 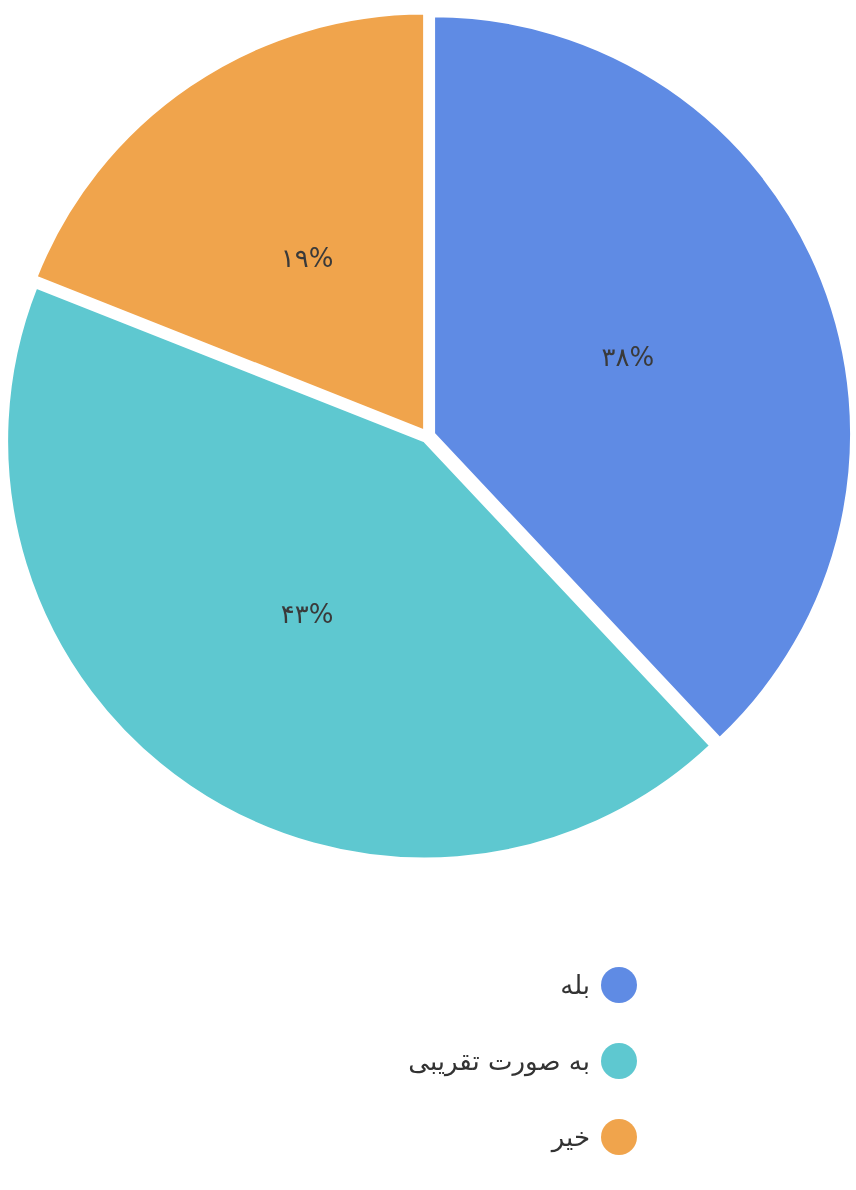 What do you see at coordinates (307, 613) in the screenshot?
I see `data-label: ۴۳%` at bounding box center [307, 613].